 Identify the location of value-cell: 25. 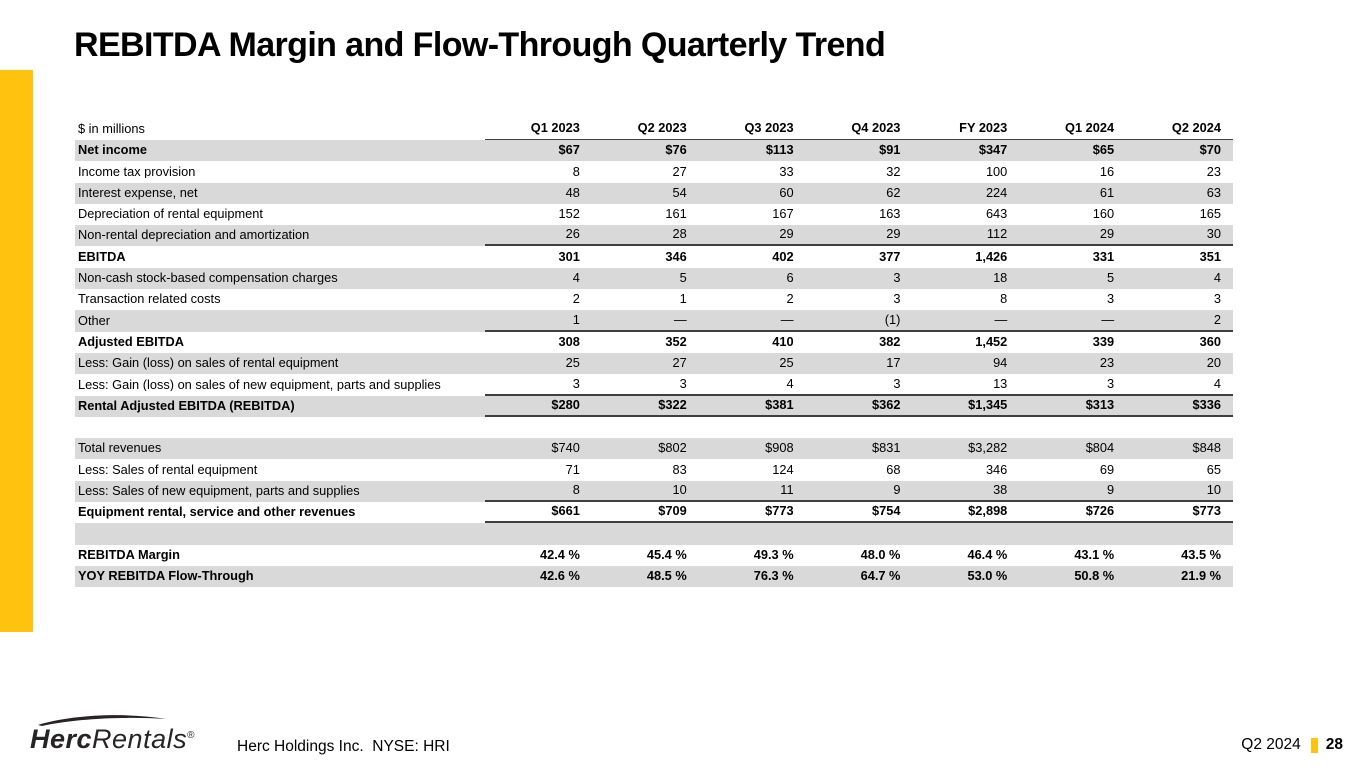
(786, 363).